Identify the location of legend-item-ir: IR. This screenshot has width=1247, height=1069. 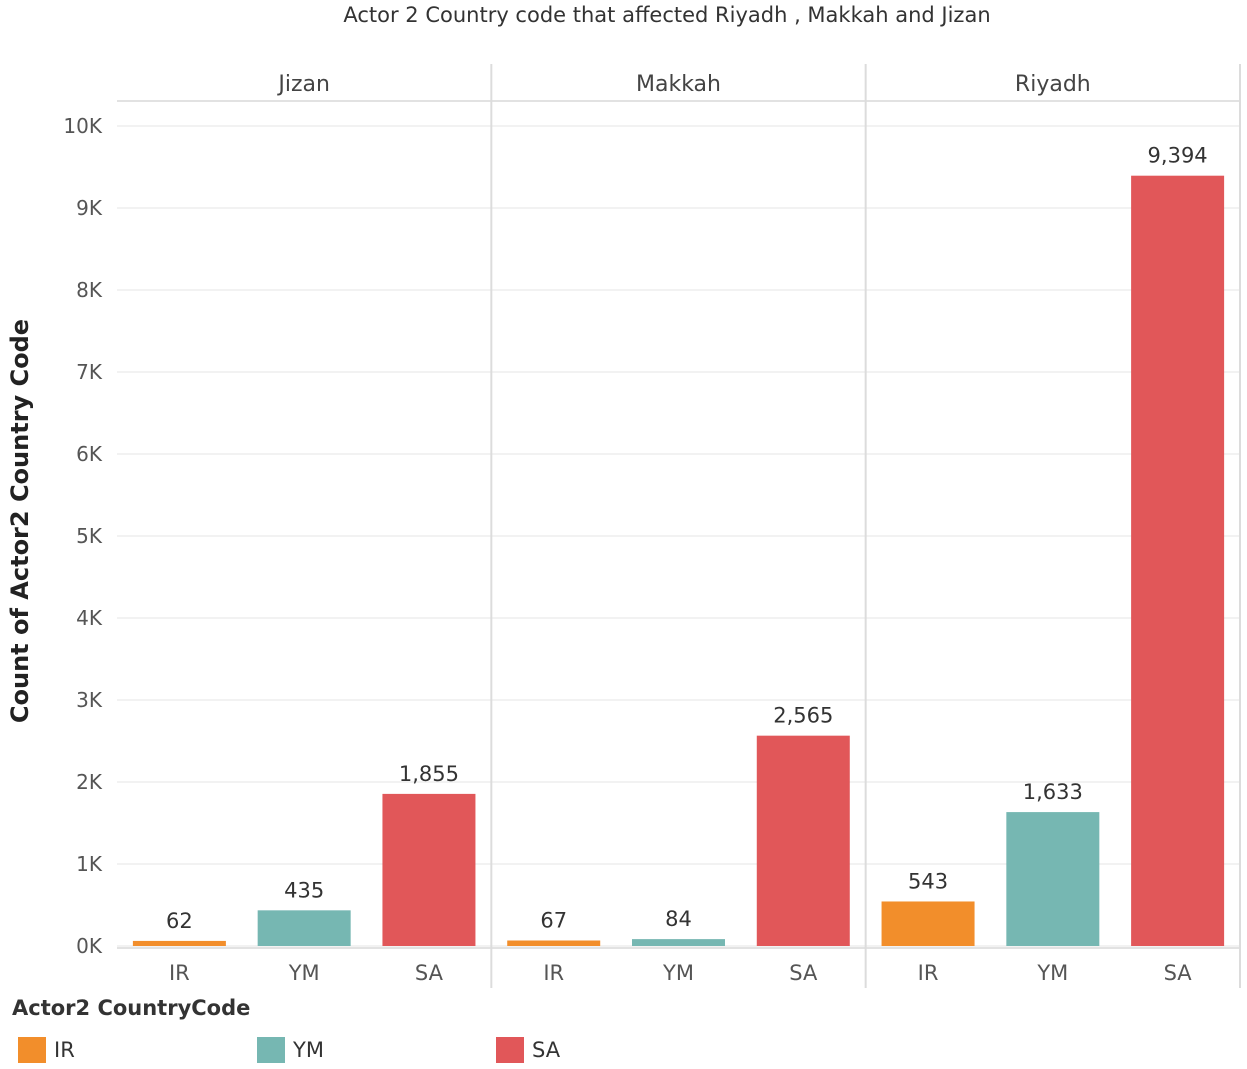
(46, 1050).